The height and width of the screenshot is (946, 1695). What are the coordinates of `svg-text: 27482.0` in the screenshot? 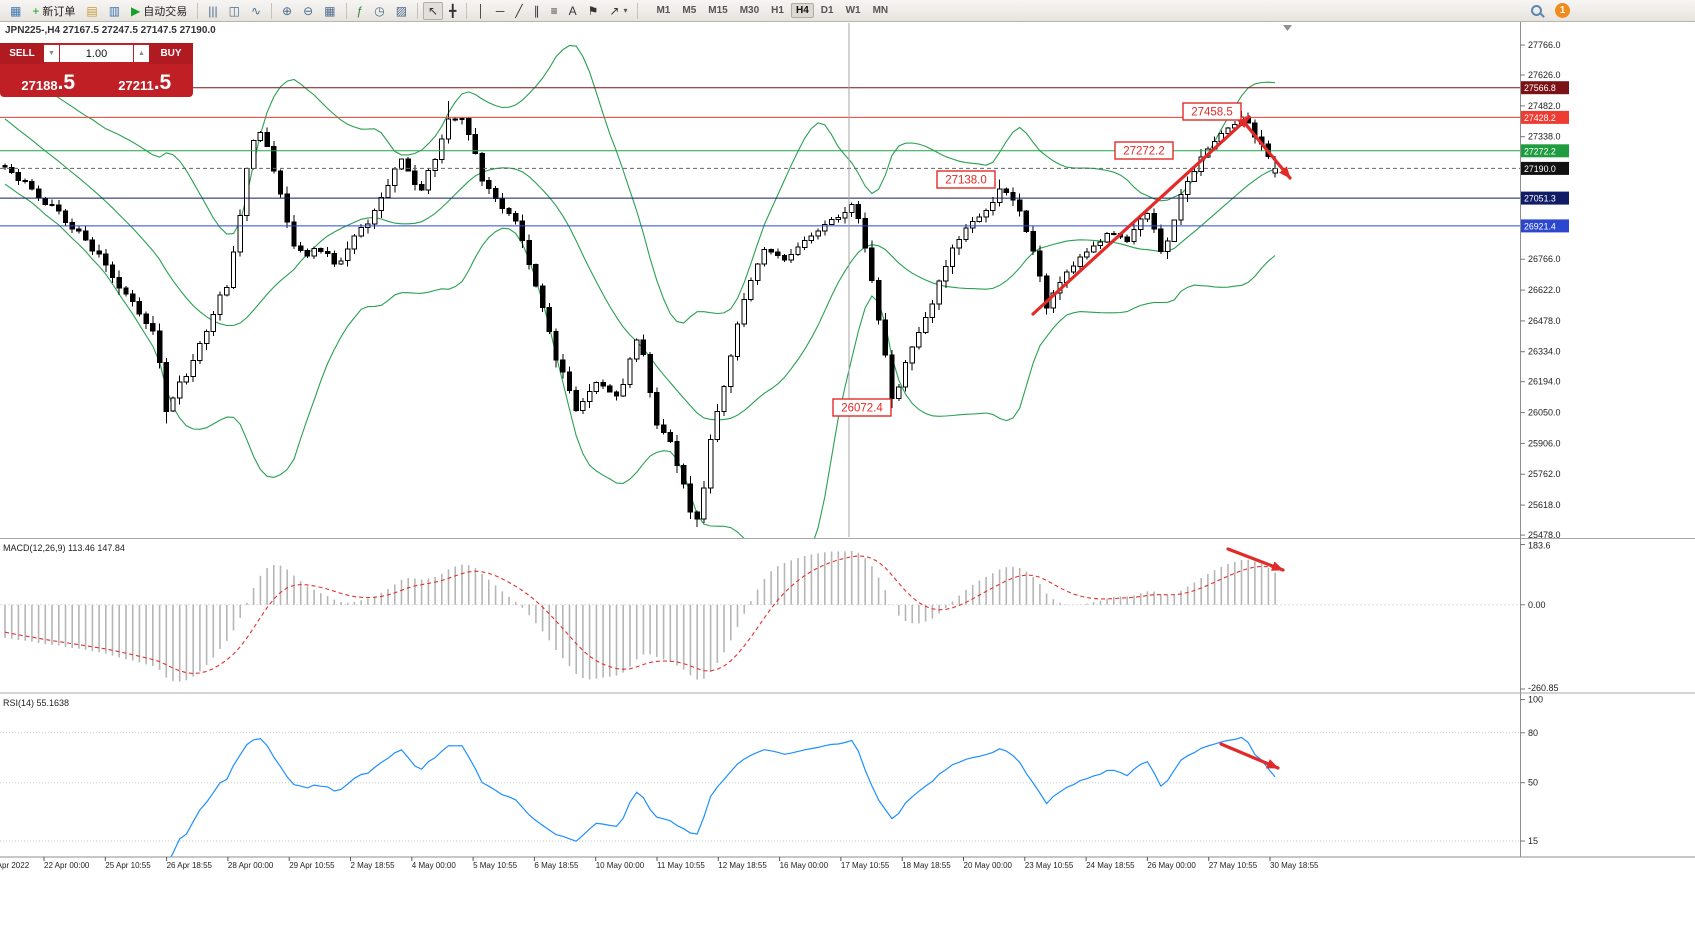 It's located at (1544, 106).